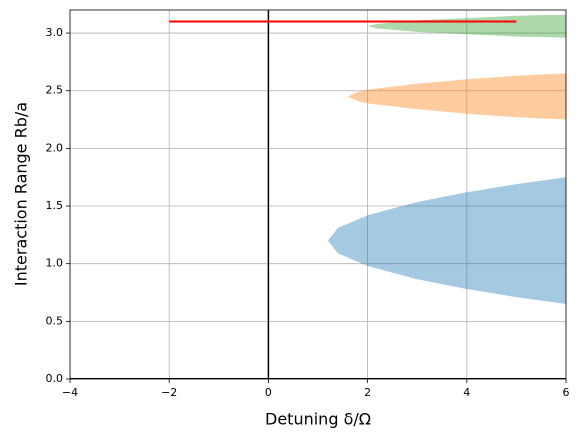 This screenshot has width=580, height=441. What do you see at coordinates (55, 147) in the screenshot?
I see `y-tick-label: 2.0` at bounding box center [55, 147].